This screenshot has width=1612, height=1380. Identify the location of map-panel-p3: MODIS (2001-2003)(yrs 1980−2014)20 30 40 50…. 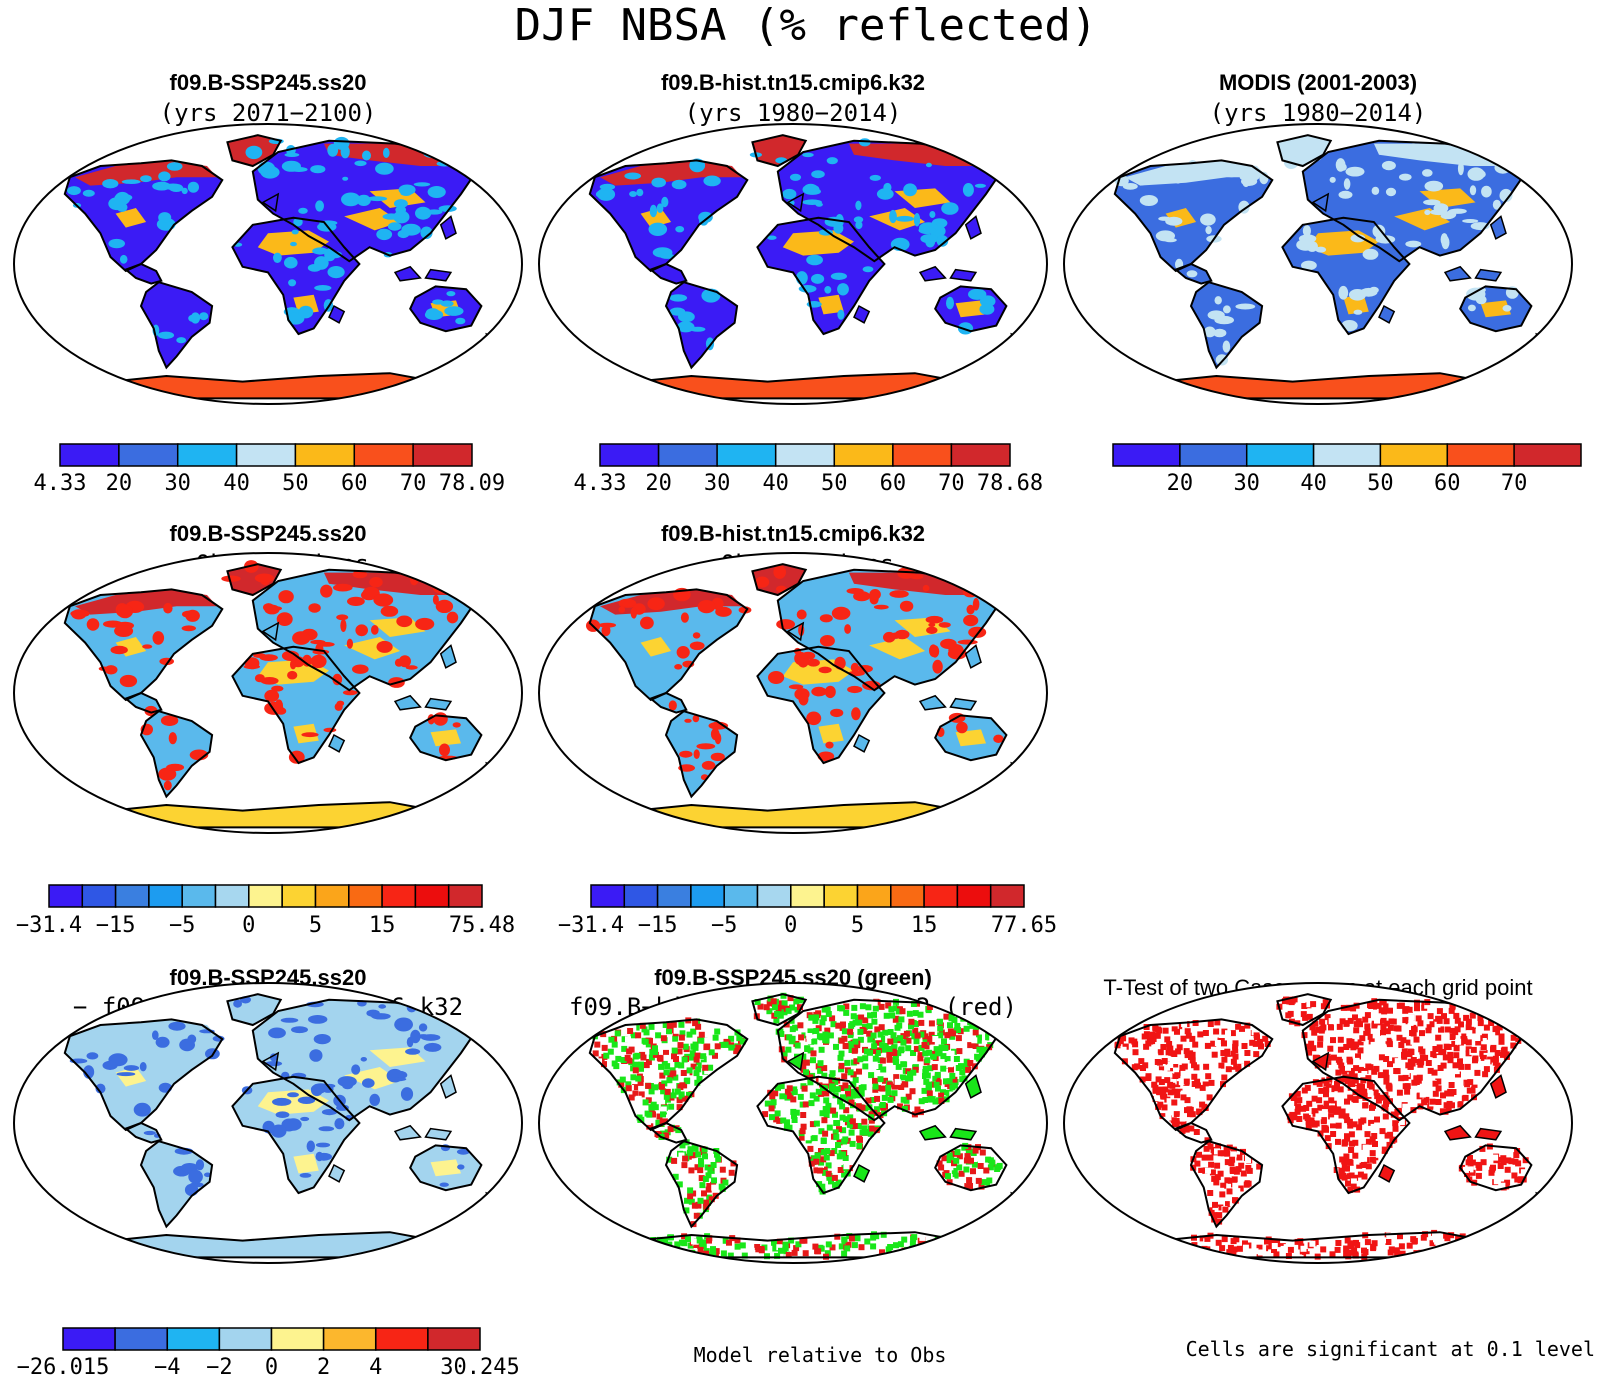
(1322, 283).